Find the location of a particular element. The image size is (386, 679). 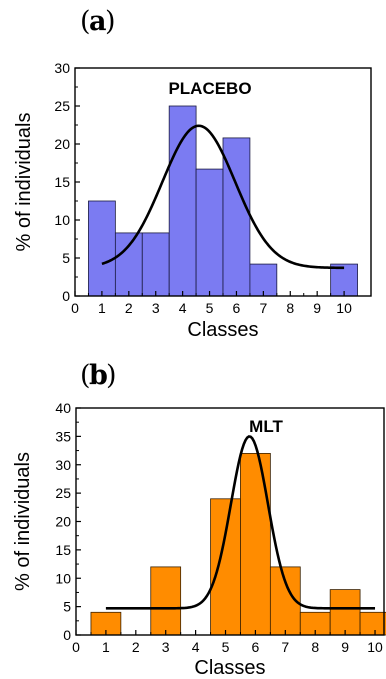

chart-title: MLT is located at coordinates (266, 426).